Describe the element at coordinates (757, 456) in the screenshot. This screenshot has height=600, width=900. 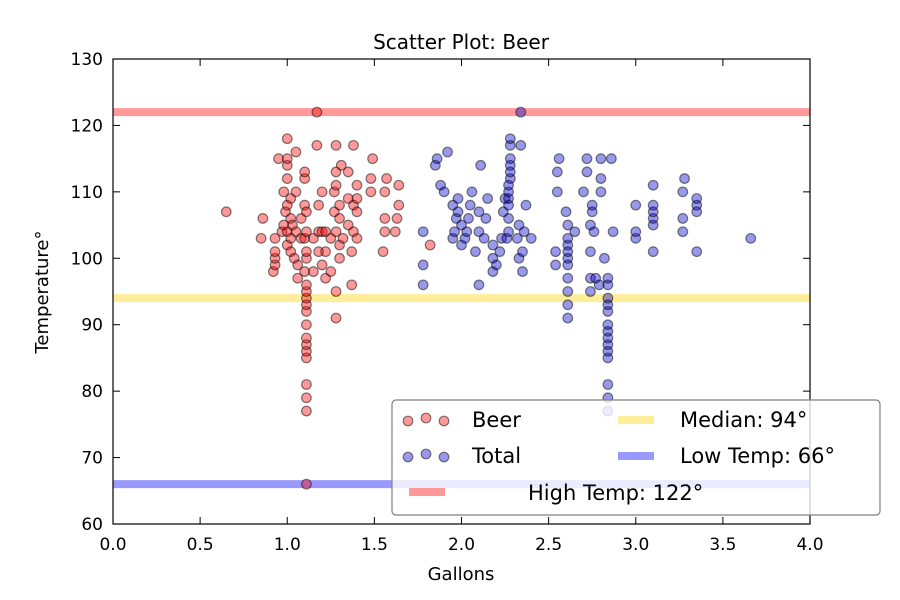
I see `legend-label-low: Low Temp: 66°` at that location.